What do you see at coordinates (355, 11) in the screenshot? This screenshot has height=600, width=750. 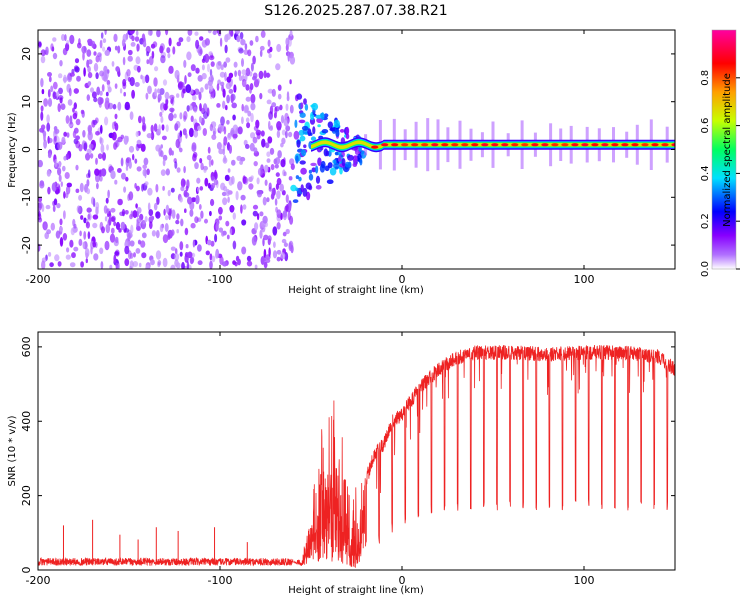 I see `chart-title: S126.2025.287.07.38.R21` at bounding box center [355, 11].